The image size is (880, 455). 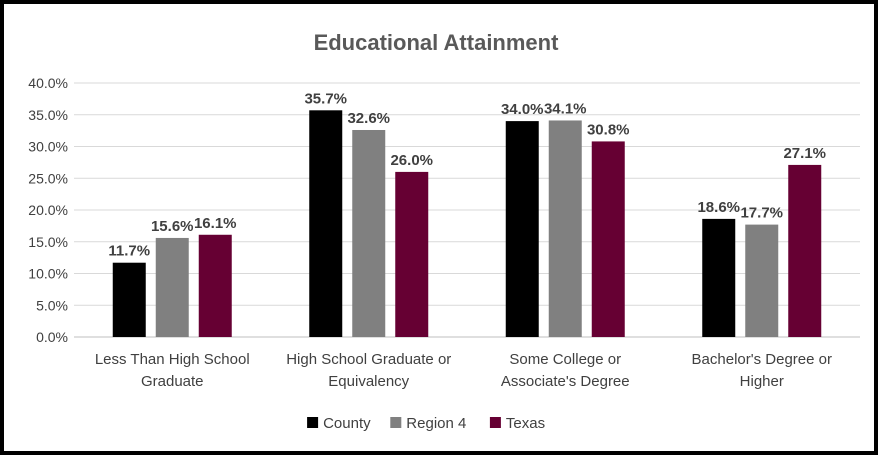 I want to click on y-tick-label: 30.0%, so click(x=48, y=147).